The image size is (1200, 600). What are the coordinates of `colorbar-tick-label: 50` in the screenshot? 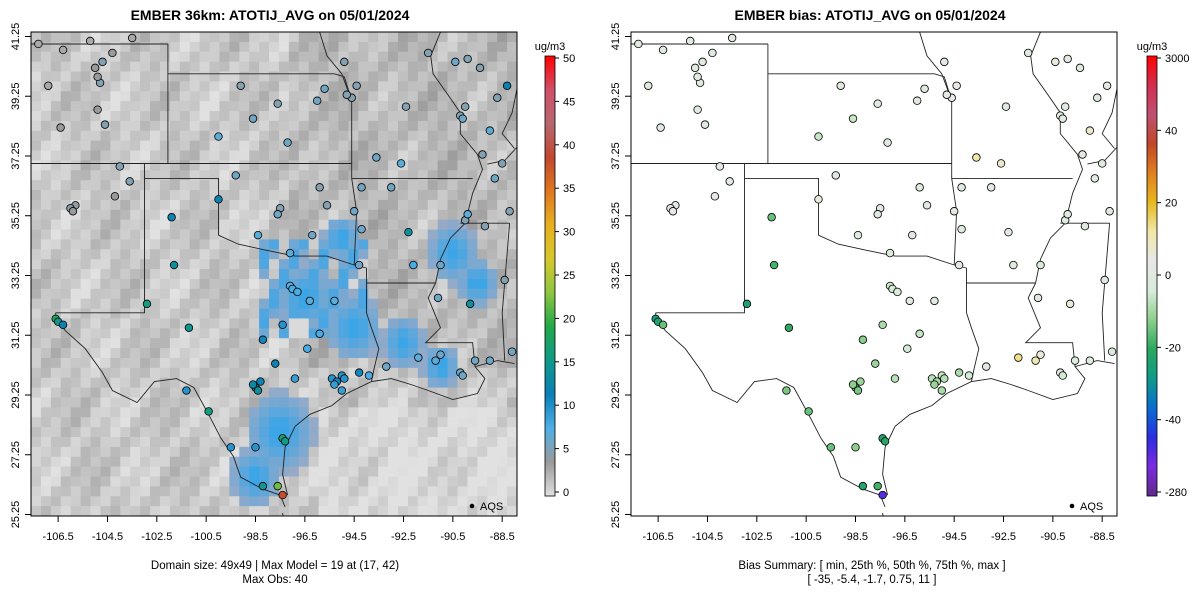 It's located at (569, 59).